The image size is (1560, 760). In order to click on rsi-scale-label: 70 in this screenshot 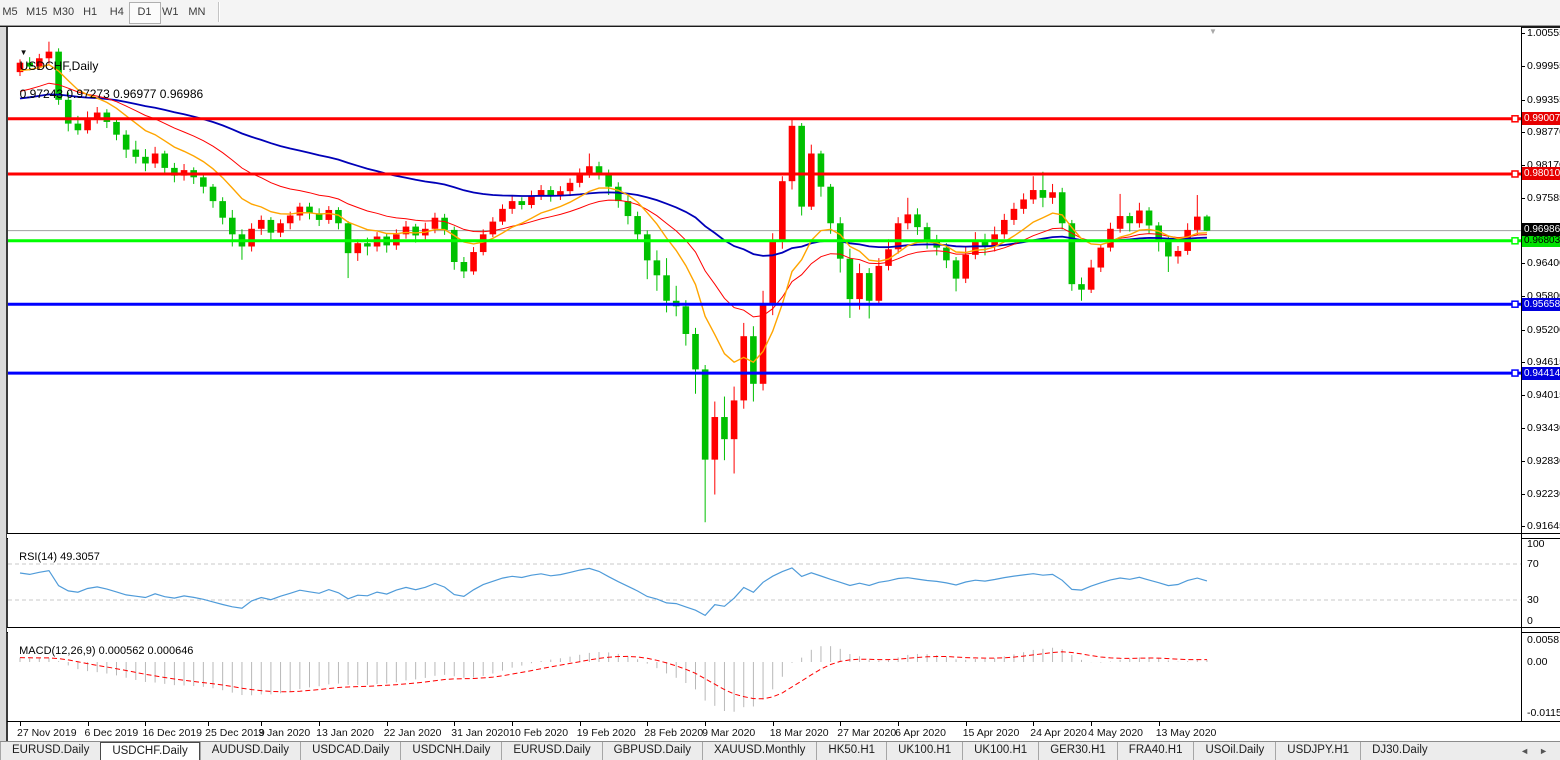, I will do `click(1533, 564)`.